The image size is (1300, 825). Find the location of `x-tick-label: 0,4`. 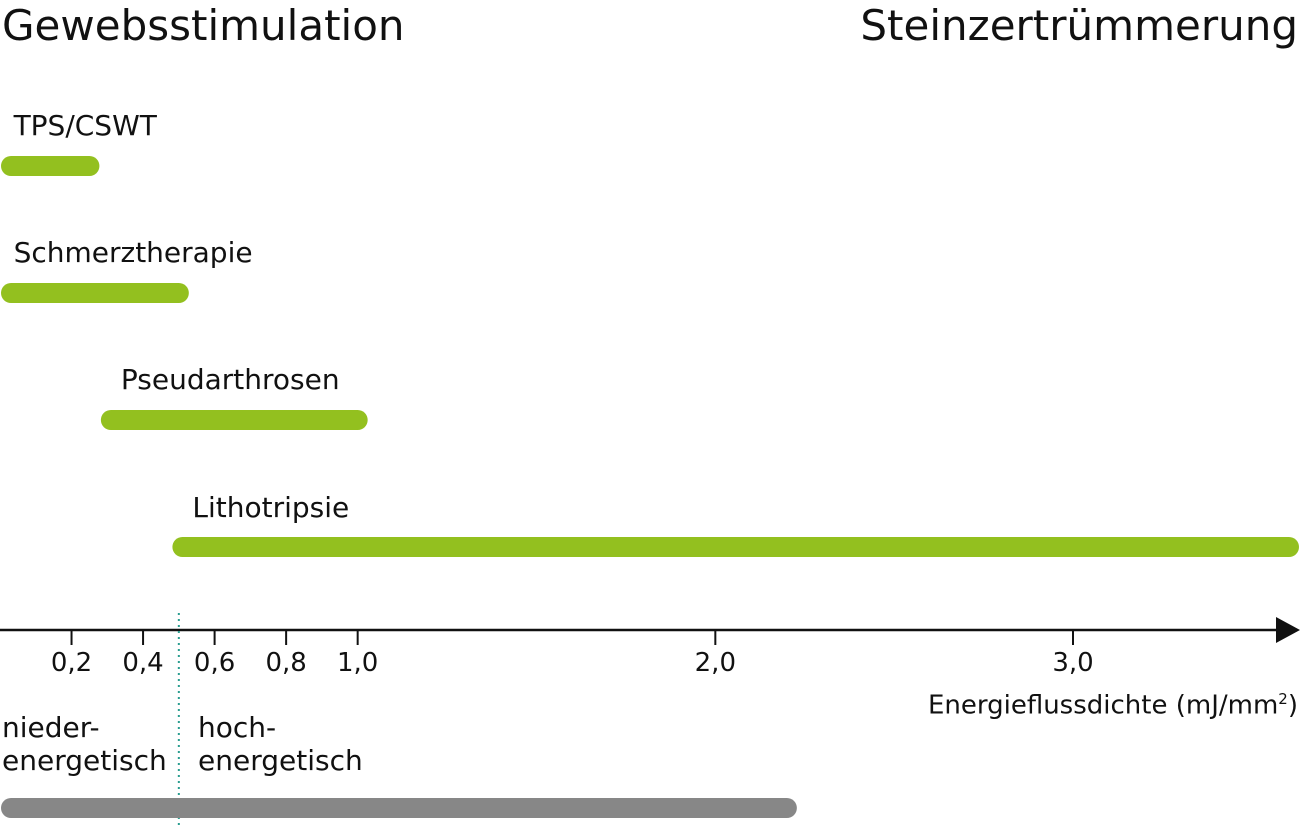

x-tick-label: 0,4 is located at coordinates (143, 663).